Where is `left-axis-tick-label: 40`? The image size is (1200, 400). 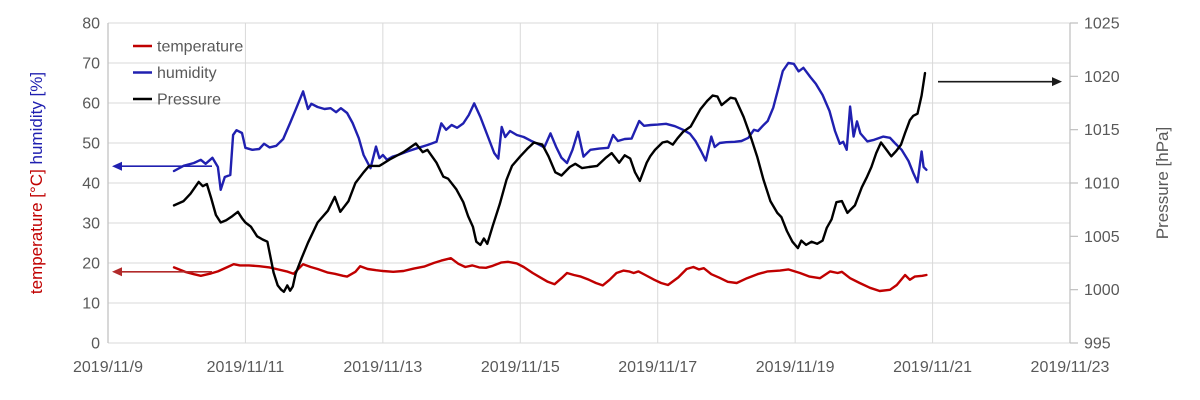 left-axis-tick-label: 40 is located at coordinates (91, 184).